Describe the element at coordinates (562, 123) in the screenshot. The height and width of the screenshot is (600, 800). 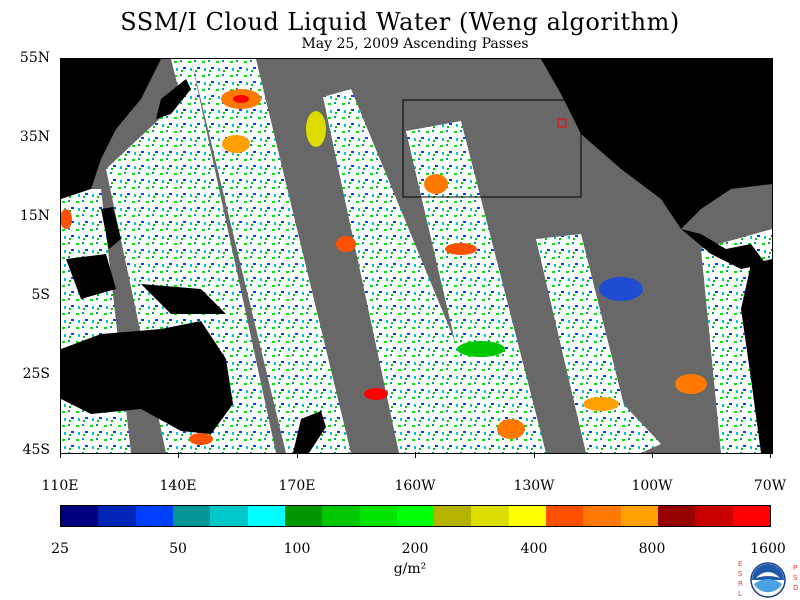
I see `location-marker` at that location.